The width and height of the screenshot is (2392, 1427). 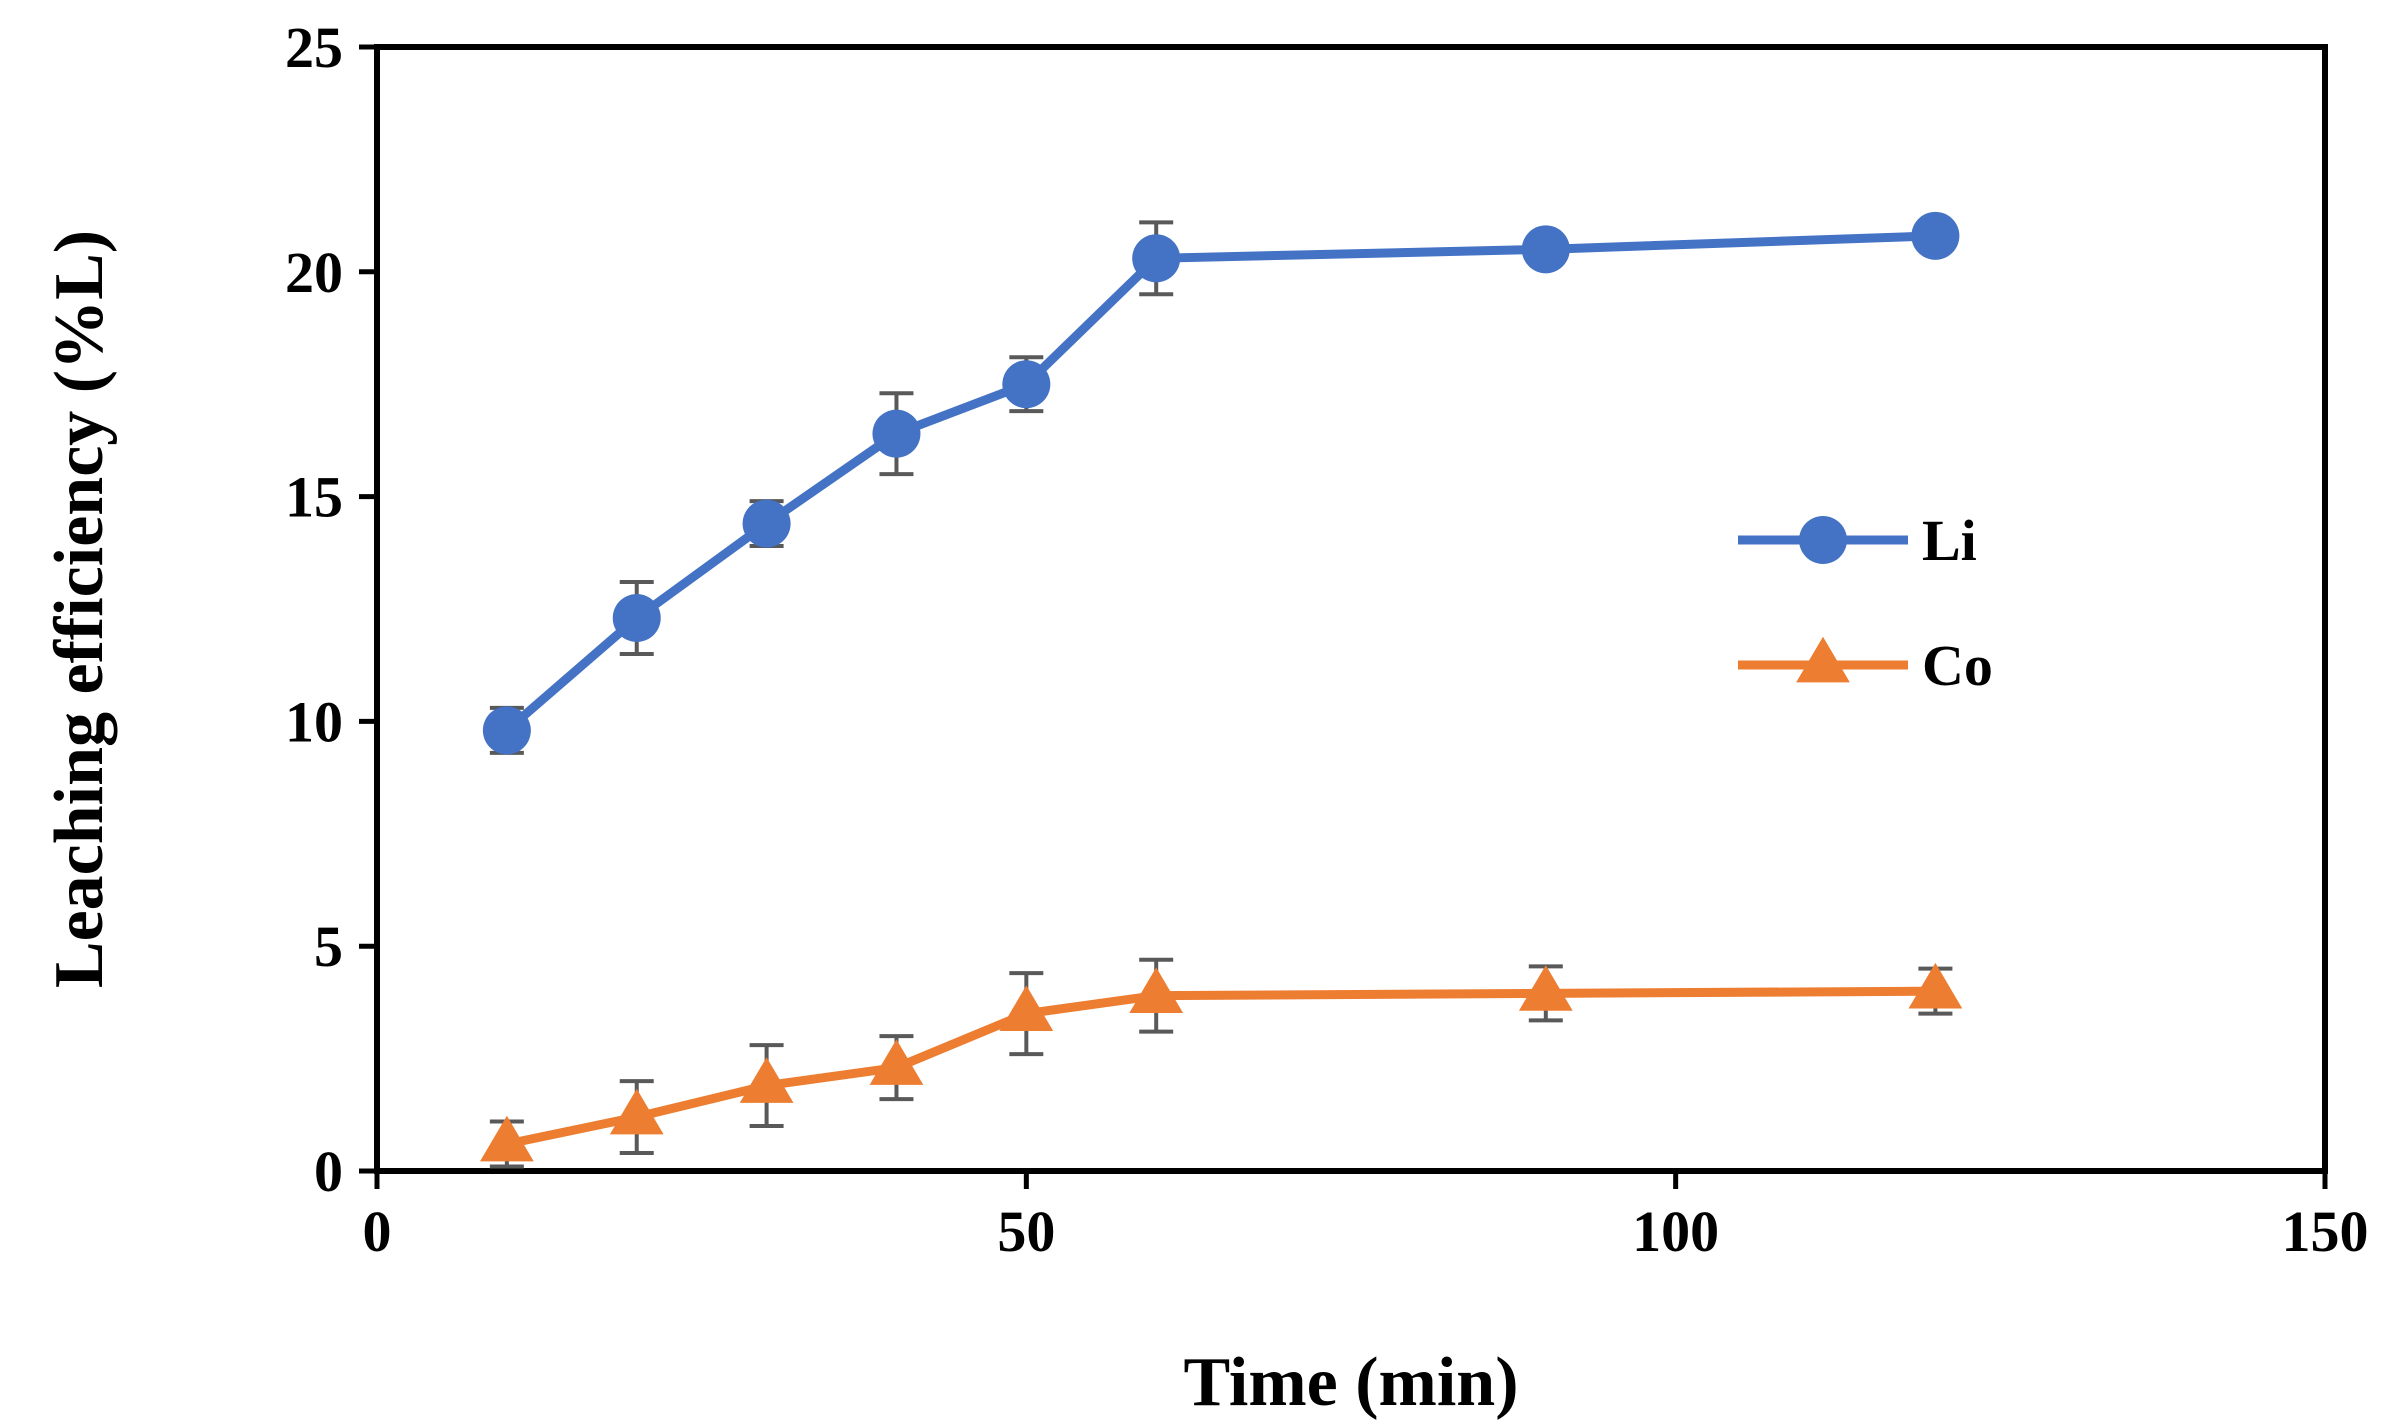 What do you see at coordinates (1949, 540) in the screenshot?
I see `legend-label-li: Li` at bounding box center [1949, 540].